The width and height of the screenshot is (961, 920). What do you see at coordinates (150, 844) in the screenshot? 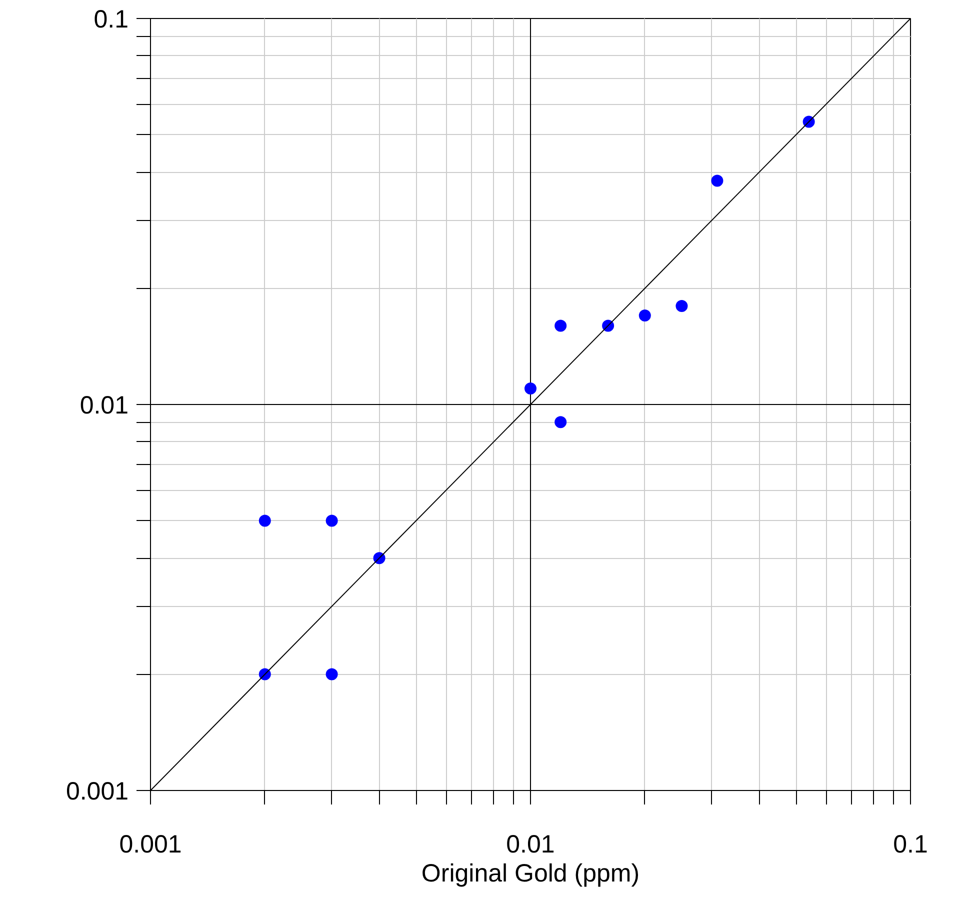
I see `x-tick-label: 0.001` at bounding box center [150, 844].